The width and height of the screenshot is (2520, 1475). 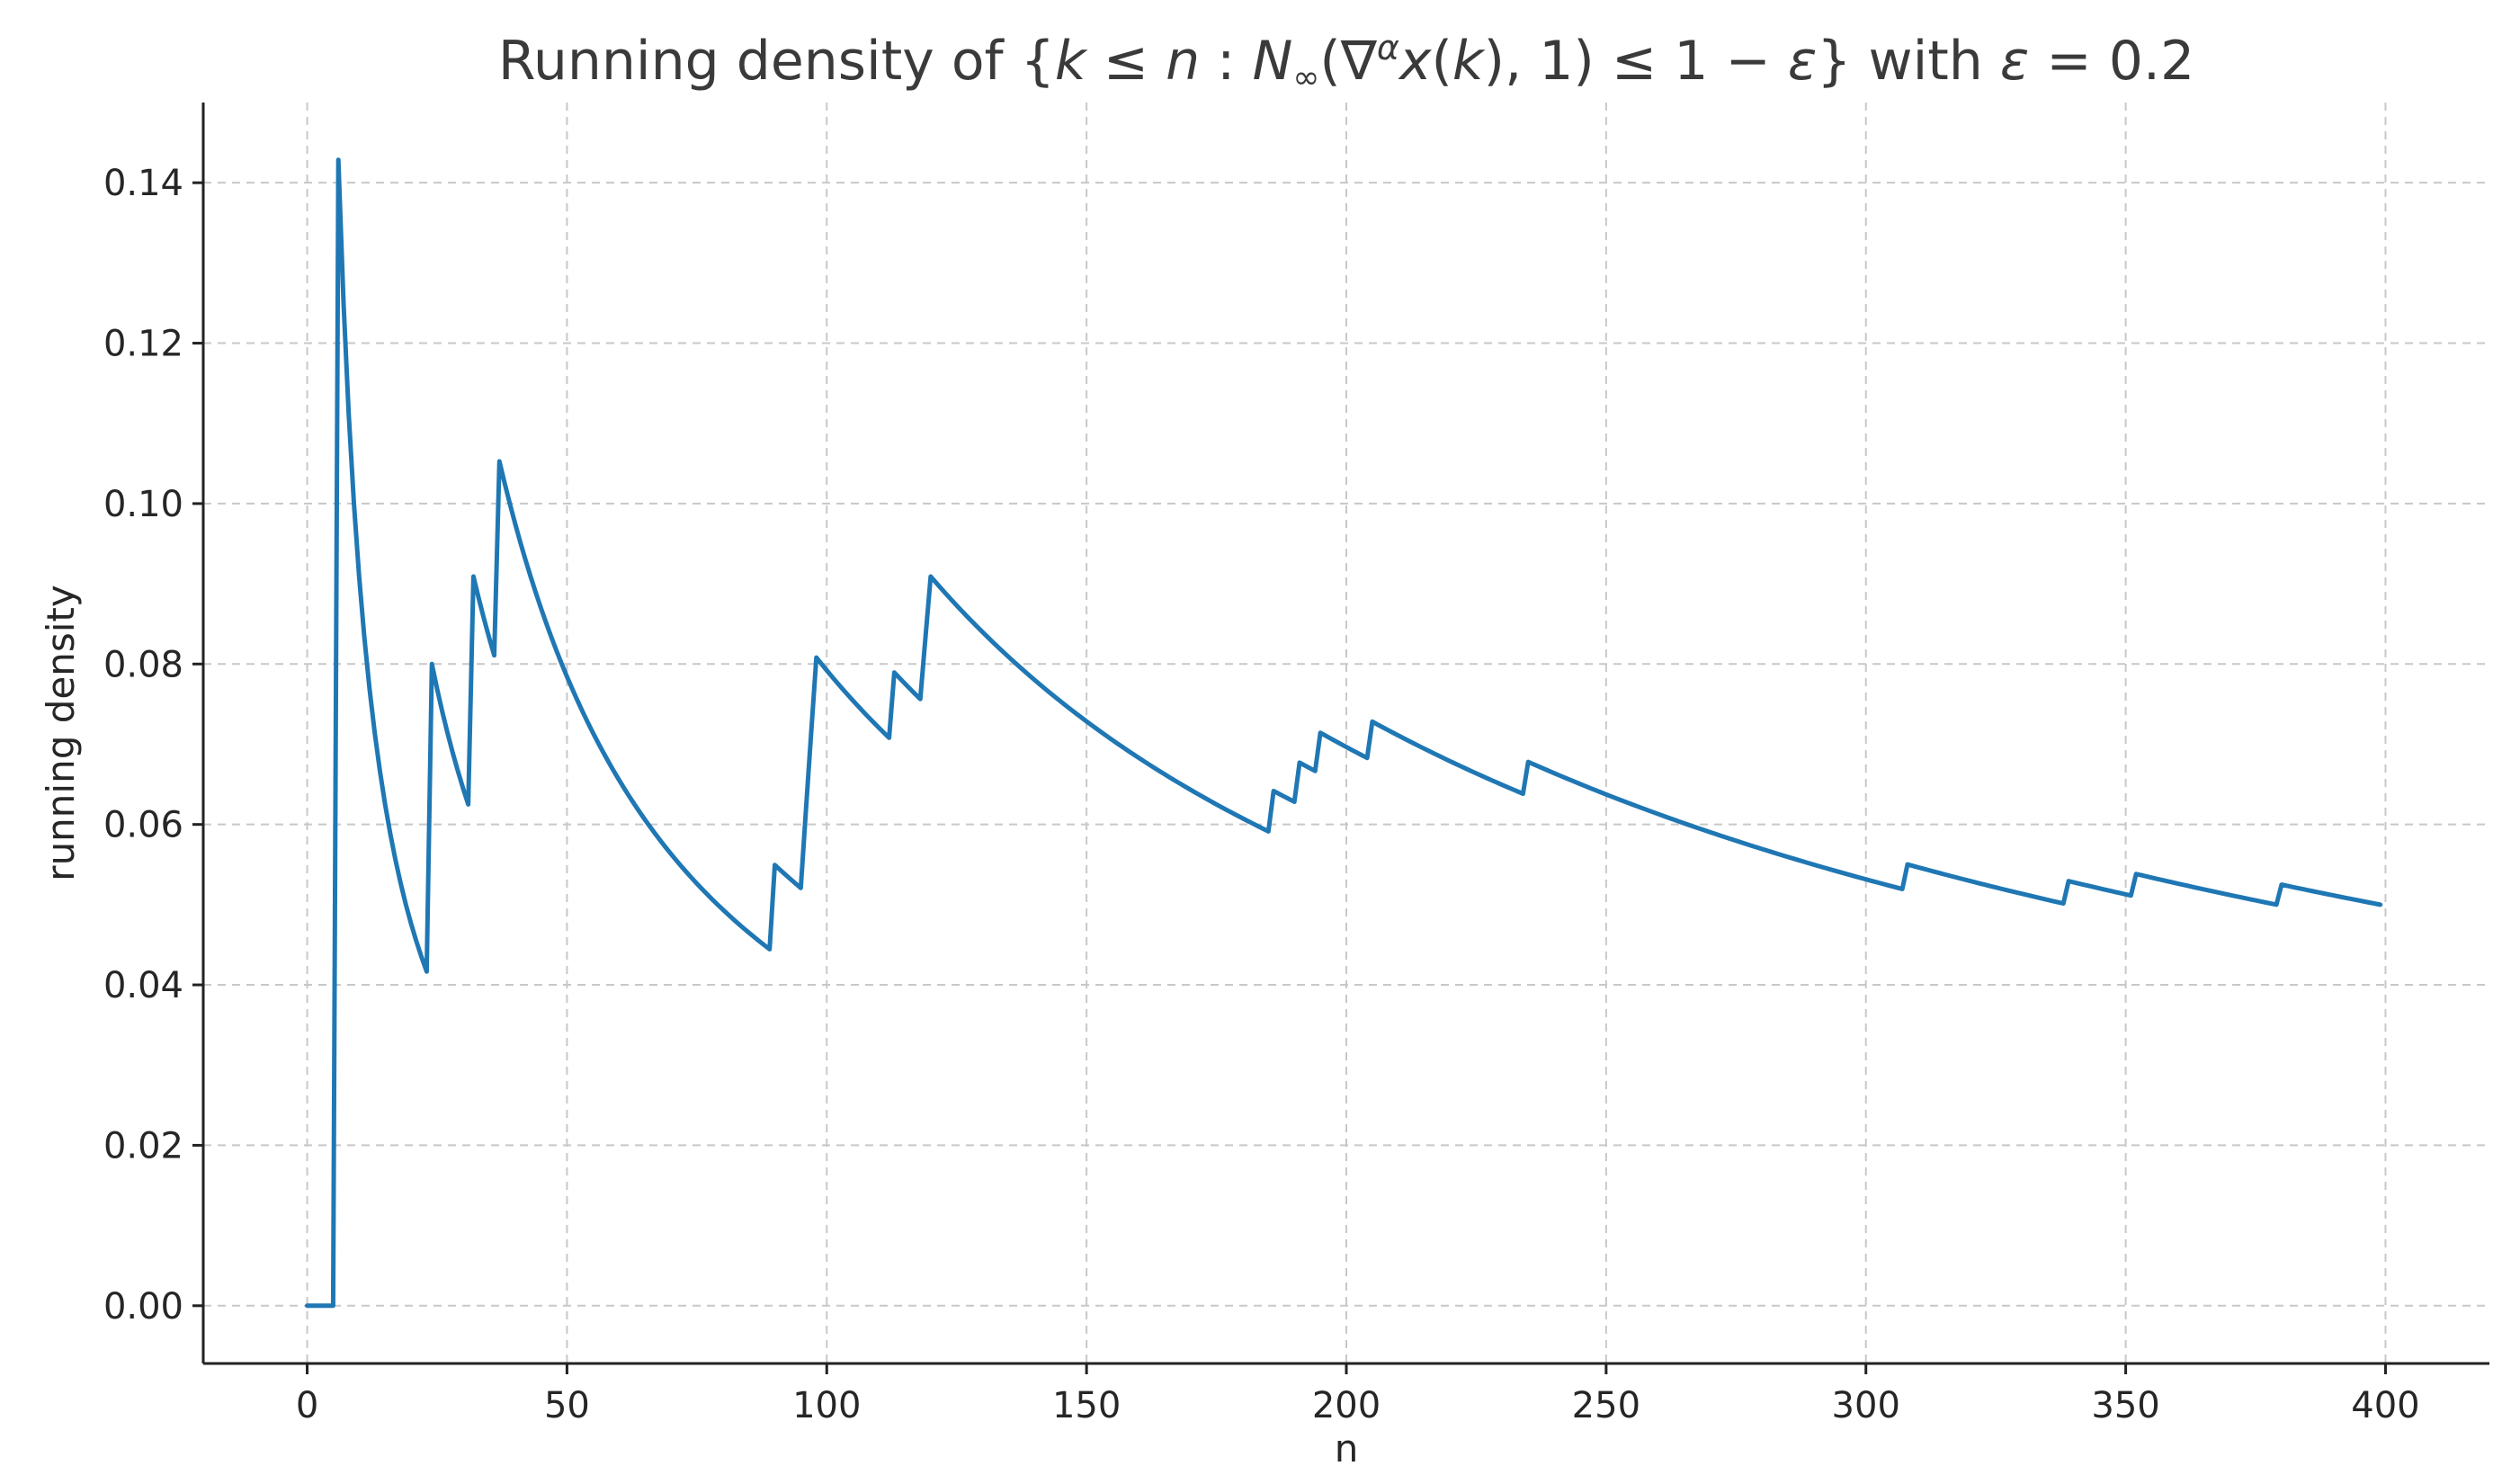 What do you see at coordinates (1087, 1406) in the screenshot?
I see `x-tick-label: 150` at bounding box center [1087, 1406].